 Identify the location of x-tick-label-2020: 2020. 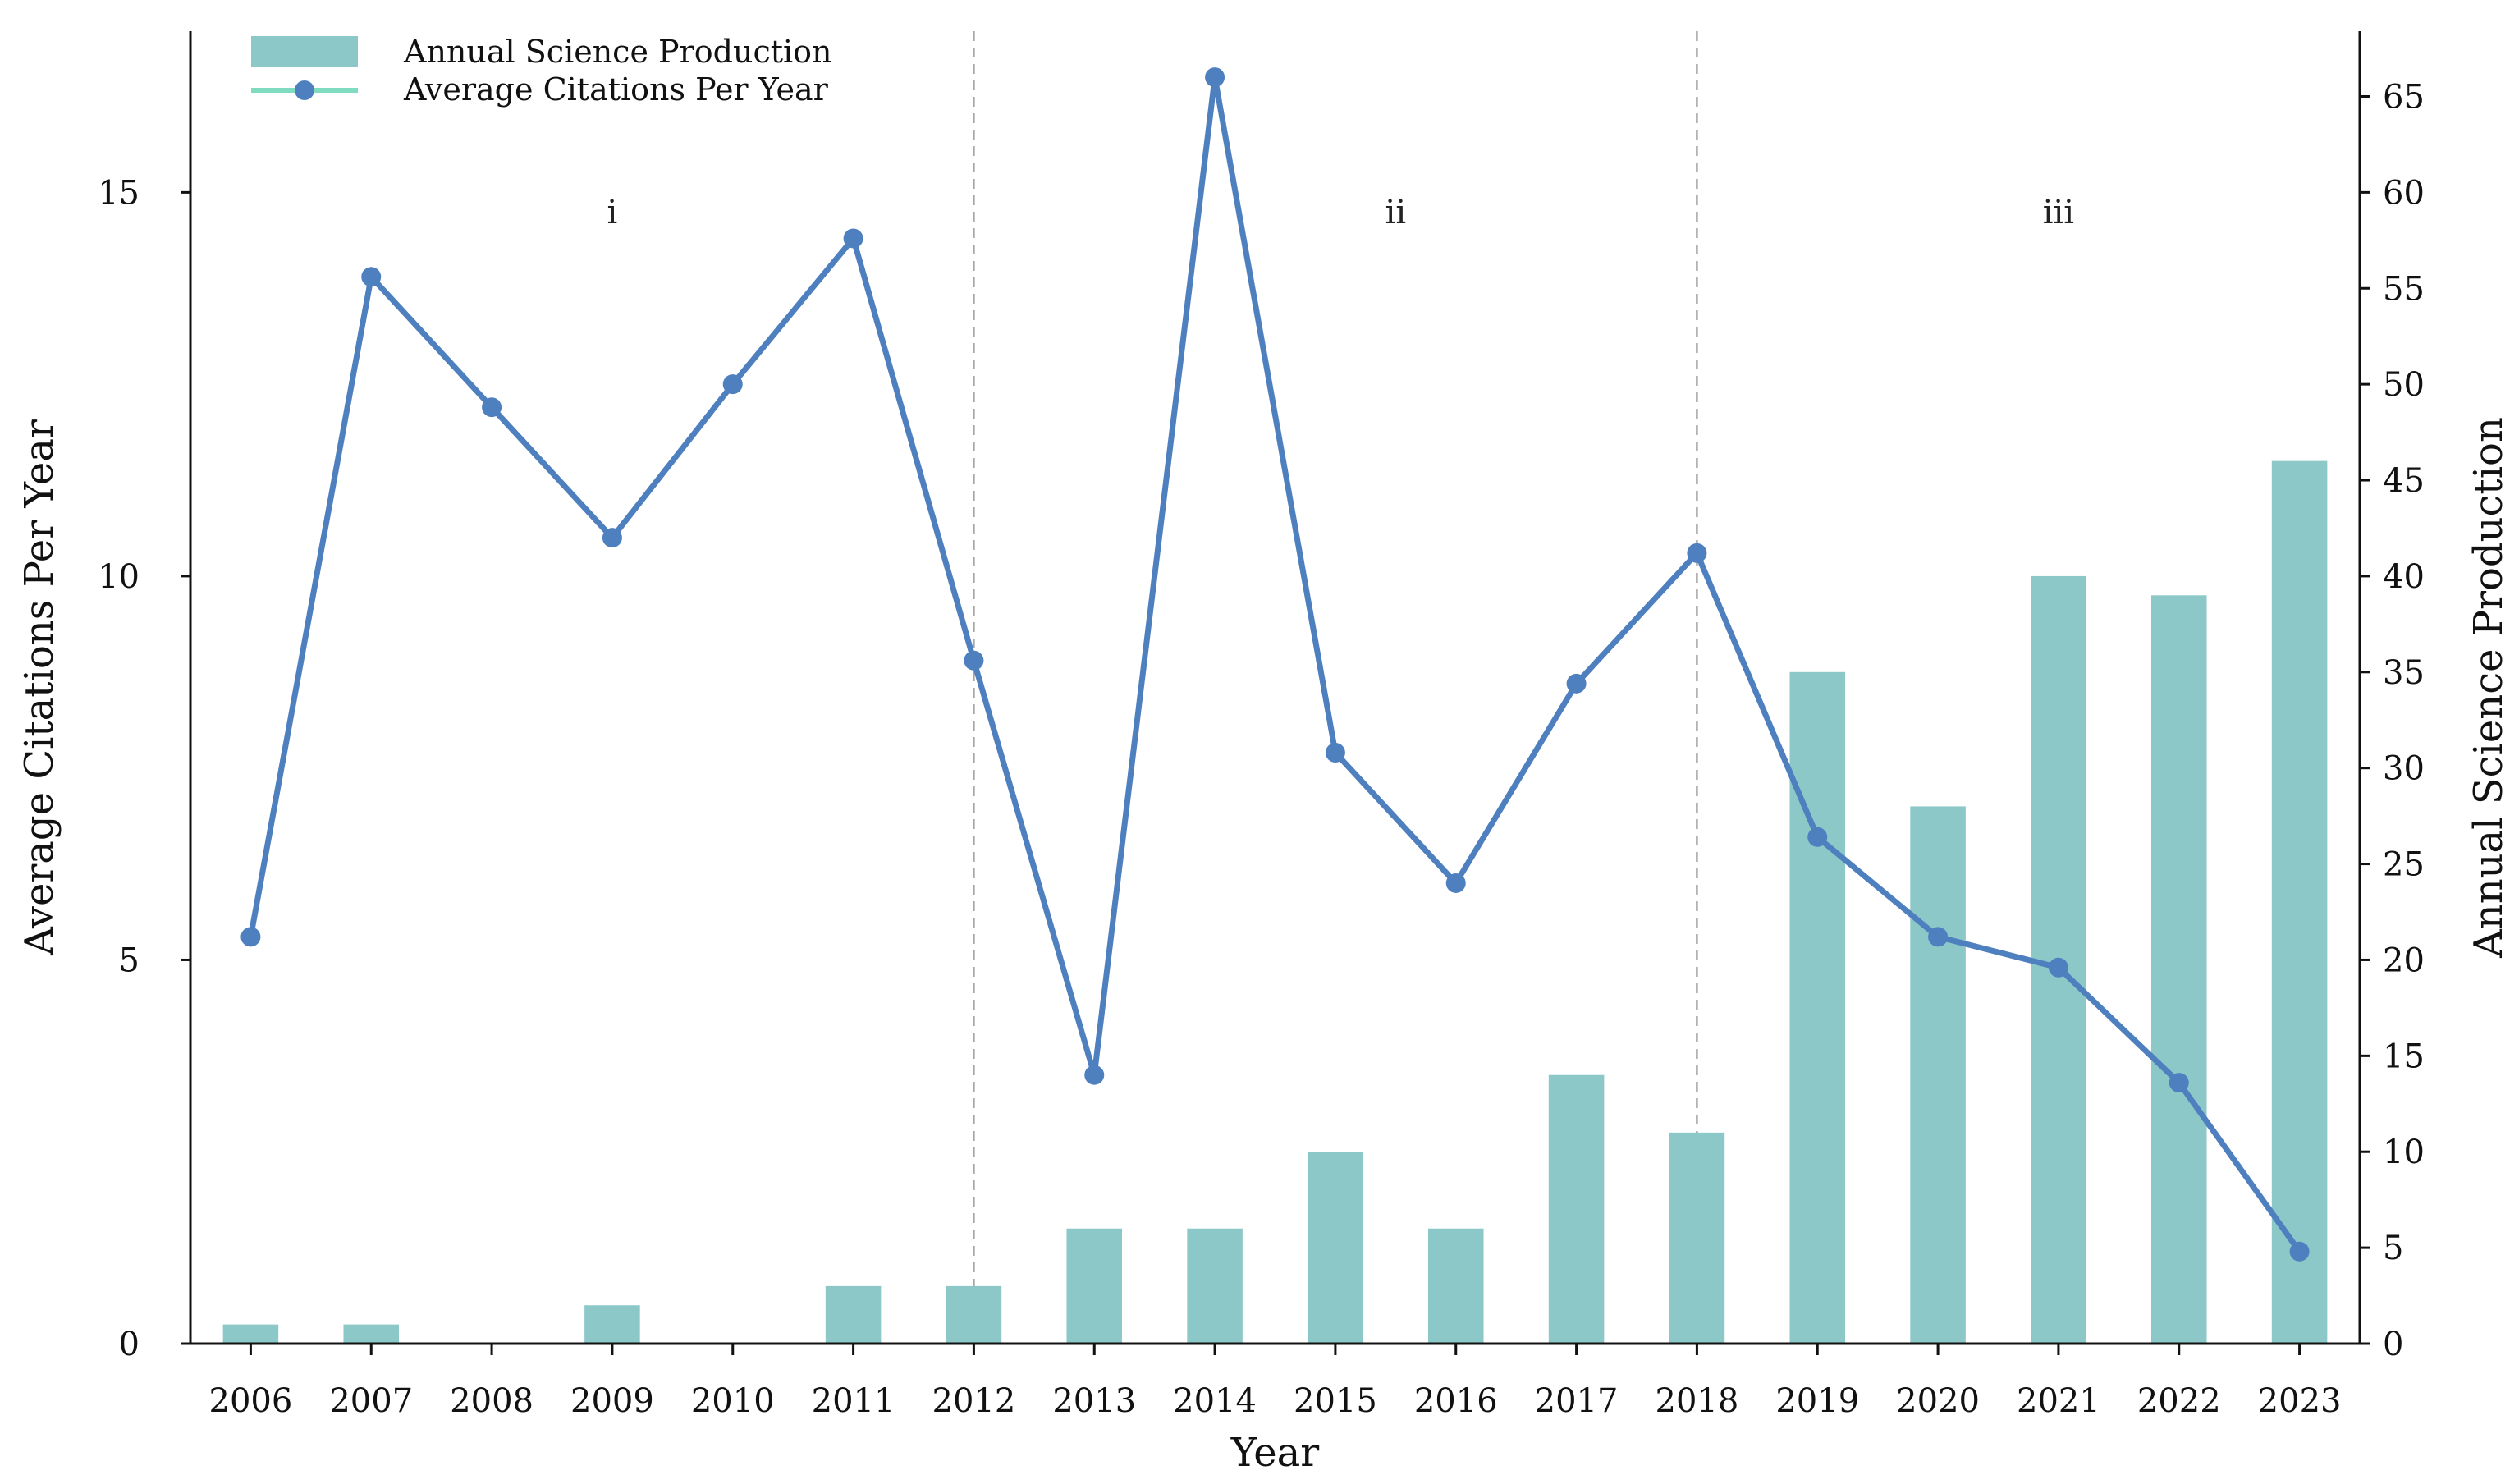
(1938, 1401).